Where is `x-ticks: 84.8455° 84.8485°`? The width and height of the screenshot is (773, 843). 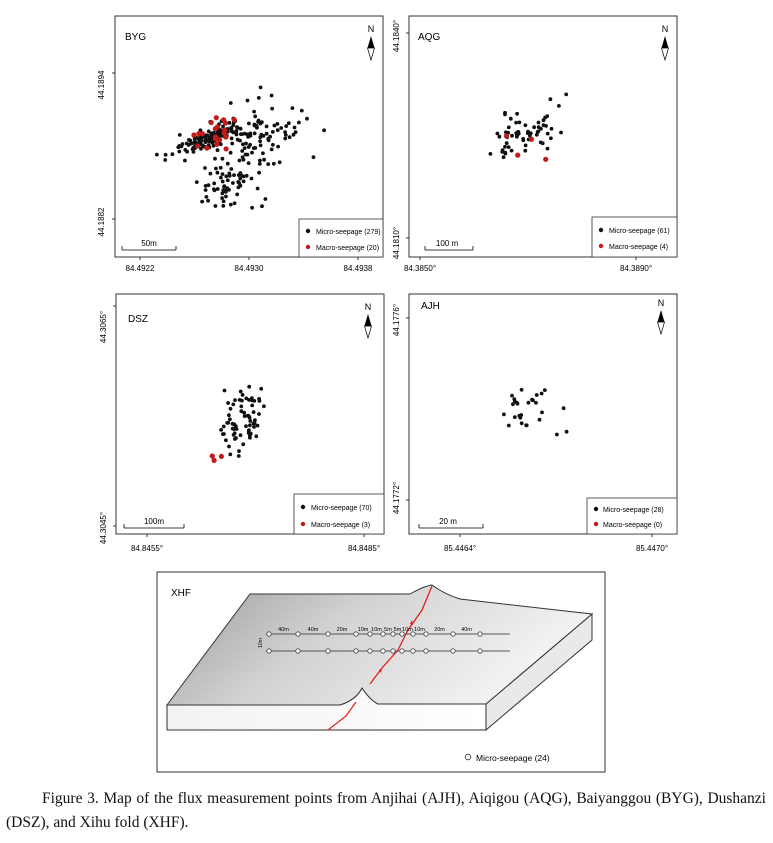
x-ticks: 84.8455° 84.8485° is located at coordinates (255, 543).